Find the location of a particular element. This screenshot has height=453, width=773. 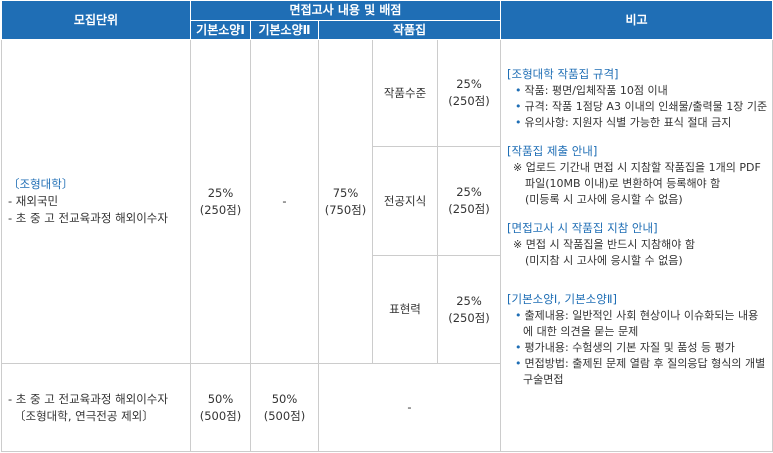

header-cell: 모집단위 is located at coordinates (96, 20).